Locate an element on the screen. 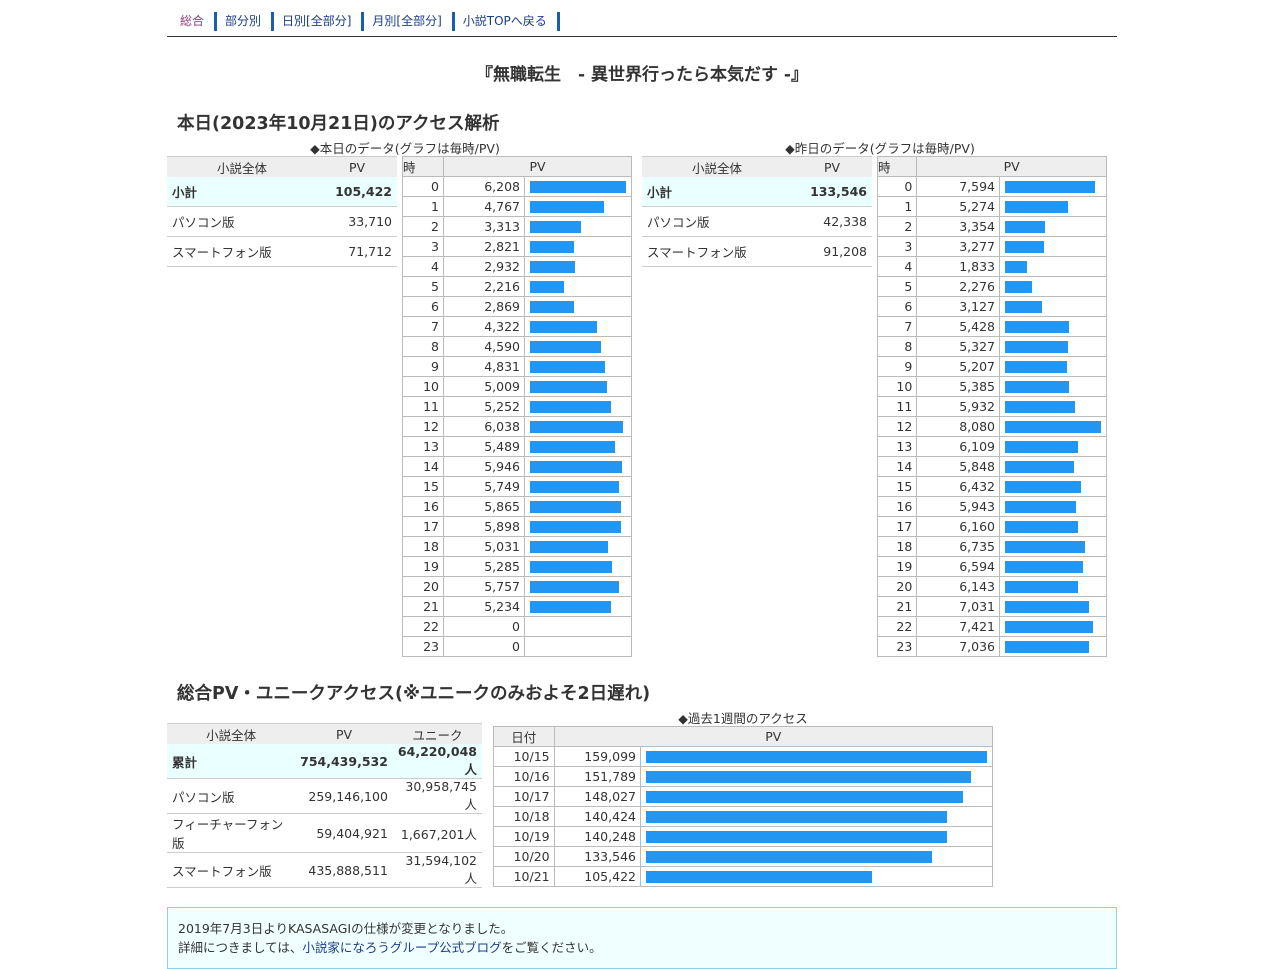  bar-row-value: 4,831 is located at coordinates (484, 366).